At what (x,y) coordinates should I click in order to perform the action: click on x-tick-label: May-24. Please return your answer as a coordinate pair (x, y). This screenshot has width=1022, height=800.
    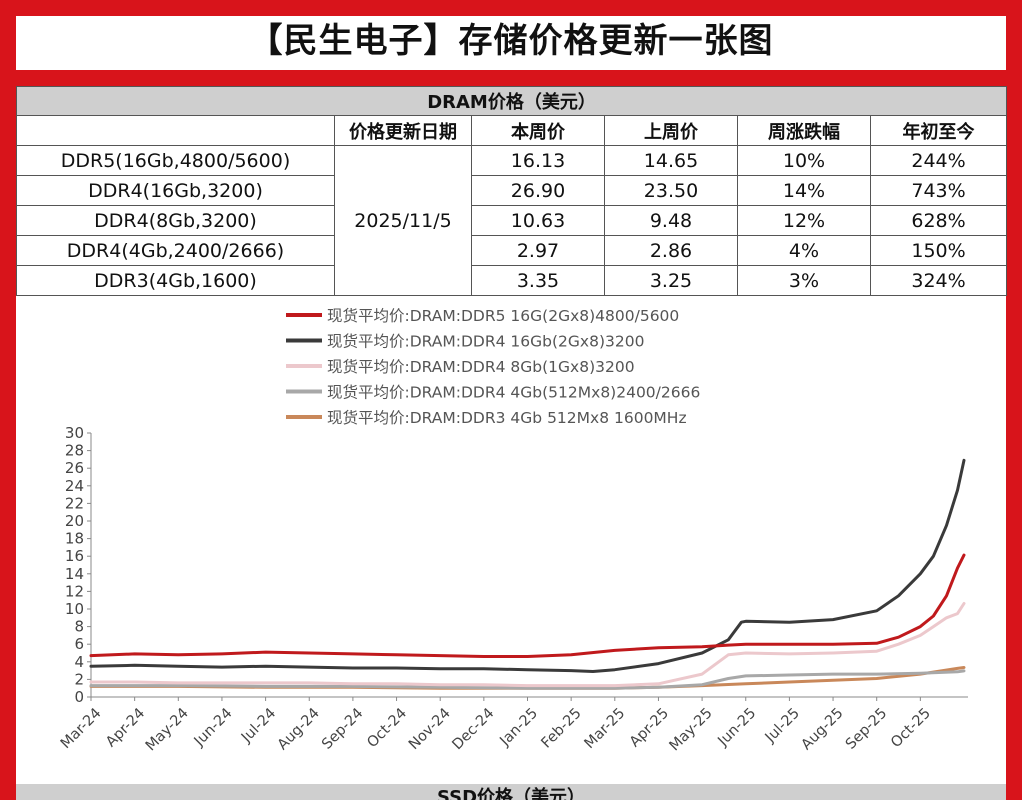
    Looking at the image, I should click on (167, 729).